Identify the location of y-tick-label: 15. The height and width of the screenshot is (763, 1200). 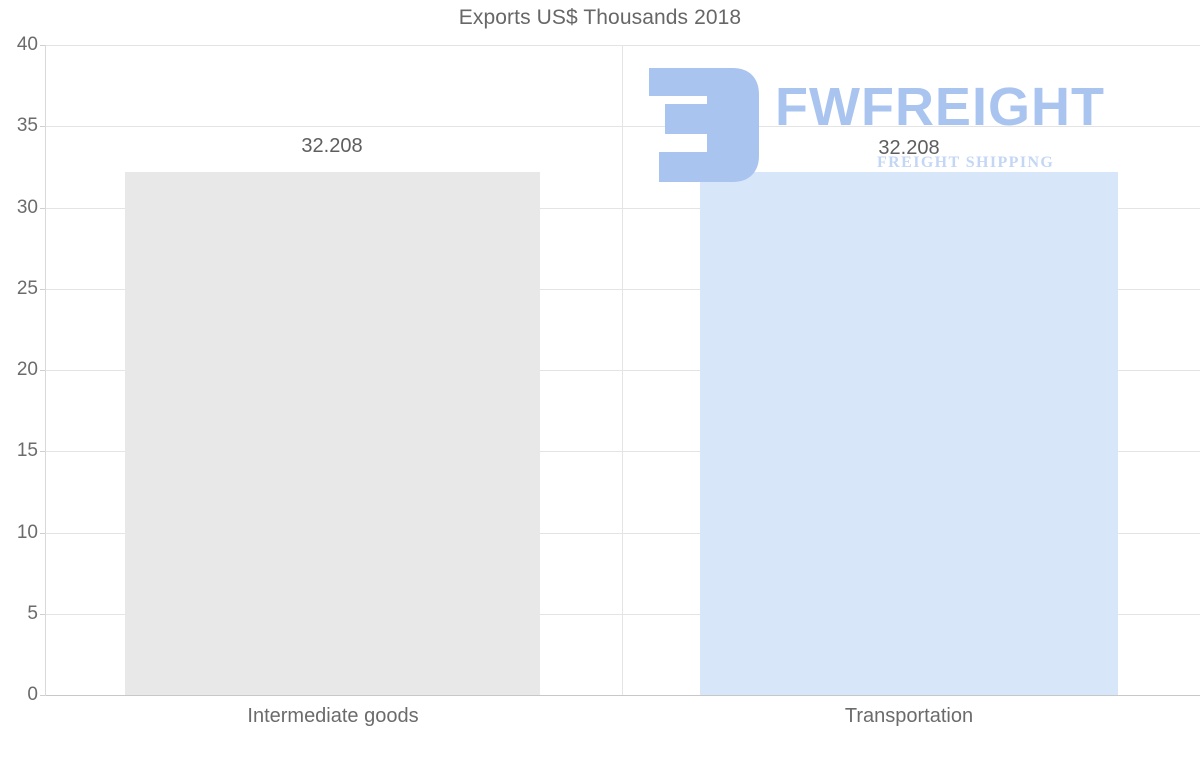
(27, 451).